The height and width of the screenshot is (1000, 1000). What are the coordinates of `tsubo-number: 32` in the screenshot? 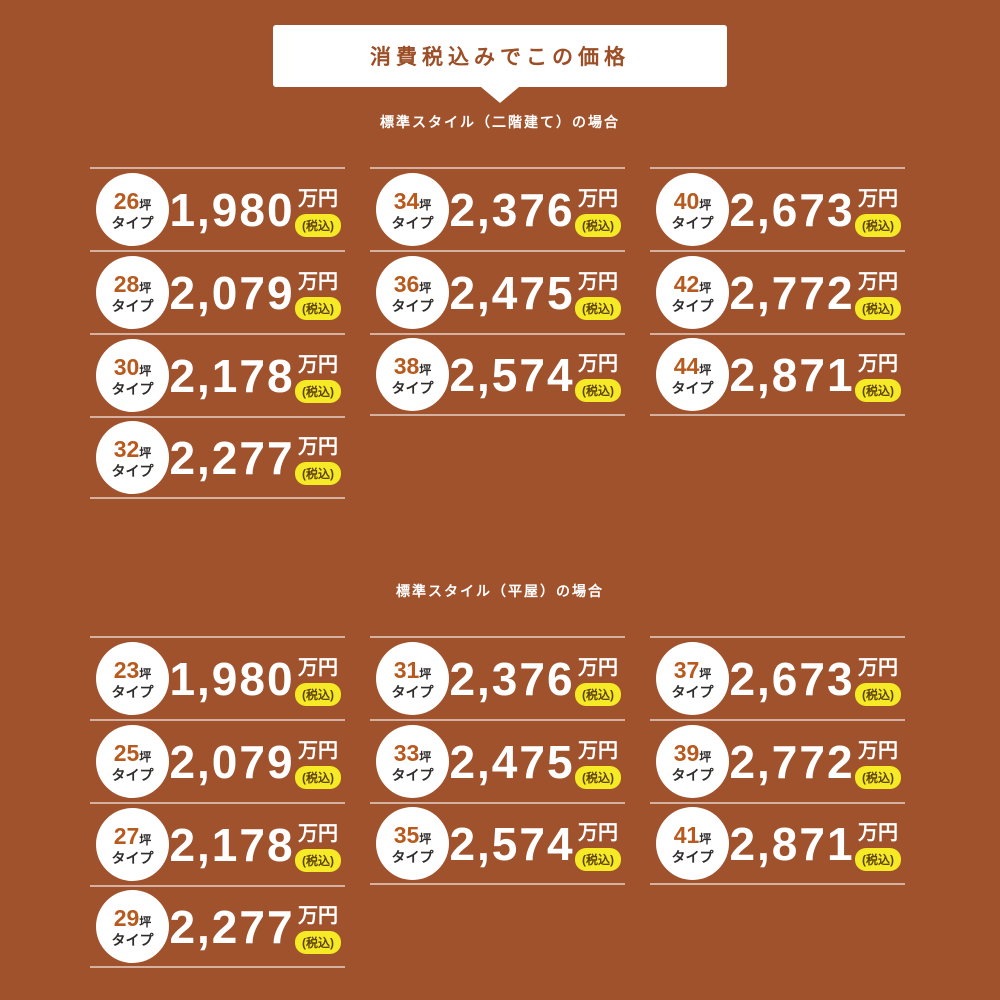 It's located at (126, 449).